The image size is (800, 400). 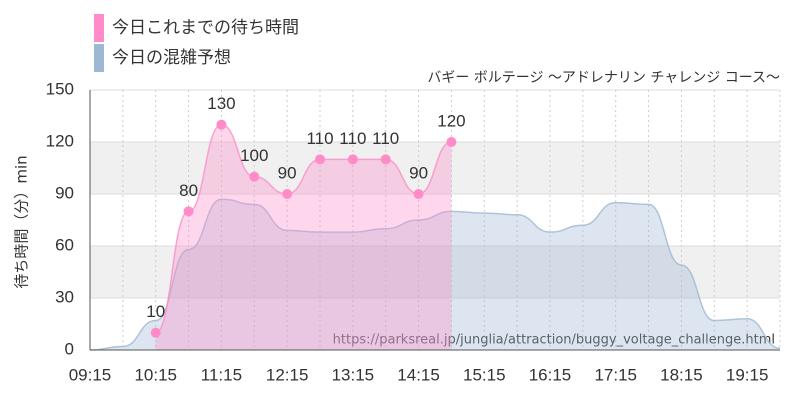 I want to click on y-tick-label: 0, so click(x=69, y=348).